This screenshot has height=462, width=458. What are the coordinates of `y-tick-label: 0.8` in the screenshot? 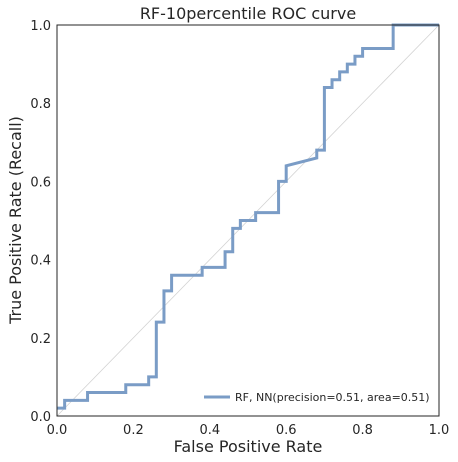 It's located at (40, 104).